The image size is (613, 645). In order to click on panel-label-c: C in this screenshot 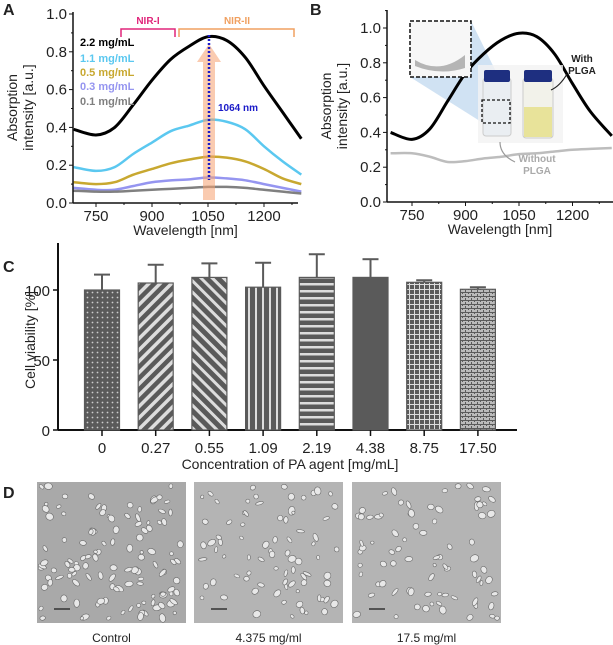, I will do `click(9, 267)`.